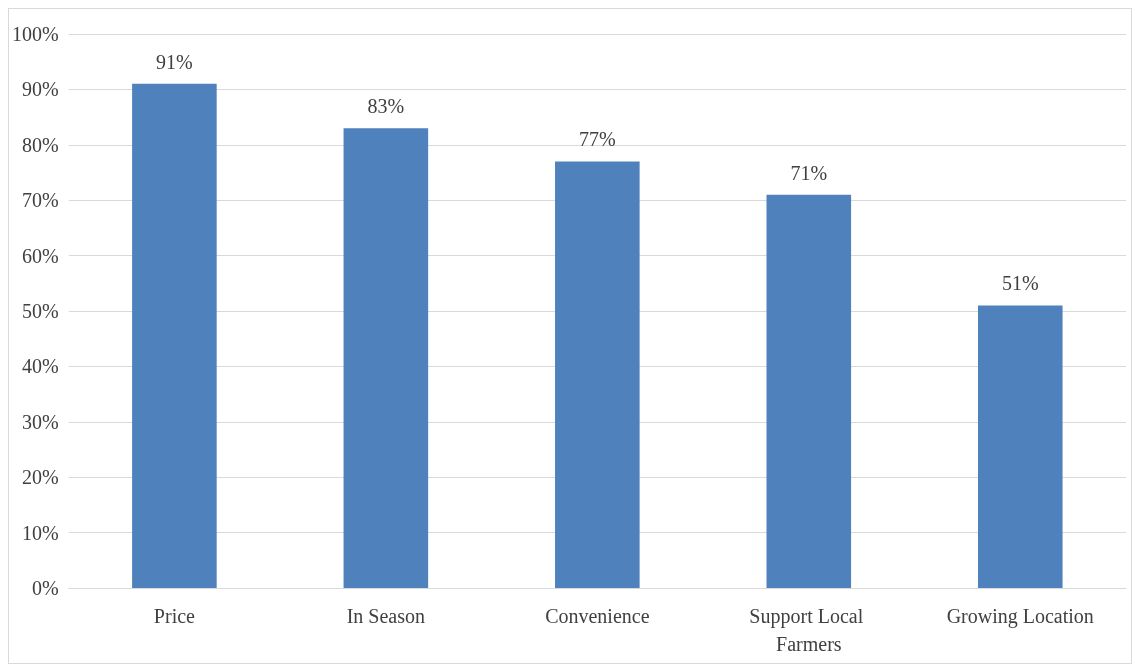 The width and height of the screenshot is (1140, 672). I want to click on x-tick-label: Convenience, so click(597, 616).